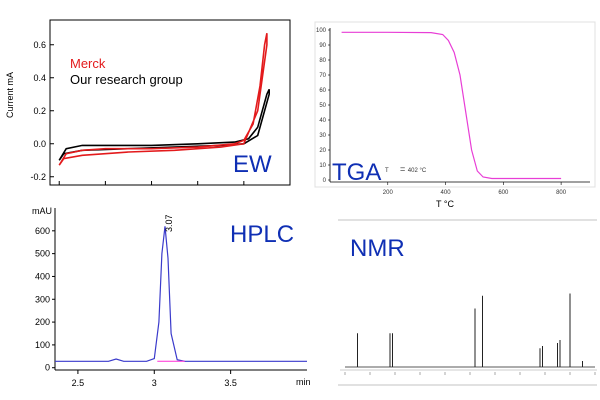  What do you see at coordinates (325, 181) in the screenshot?
I see `tga-ytick-label: 0` at bounding box center [325, 181].